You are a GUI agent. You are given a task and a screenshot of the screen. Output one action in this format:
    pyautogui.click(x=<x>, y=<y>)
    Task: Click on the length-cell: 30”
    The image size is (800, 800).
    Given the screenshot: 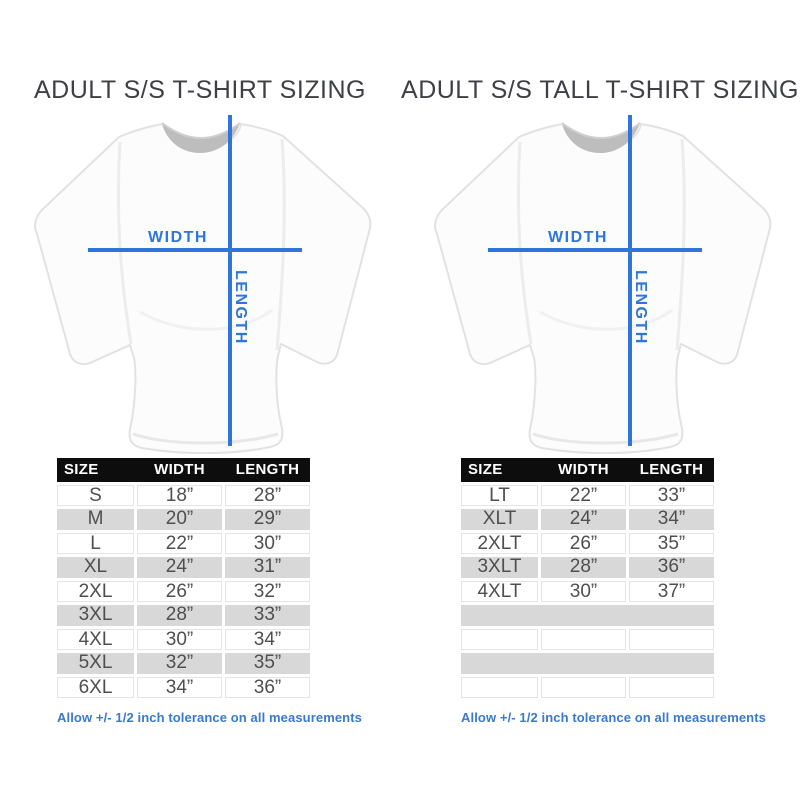 What is the action you would take?
    pyautogui.click(x=267, y=543)
    